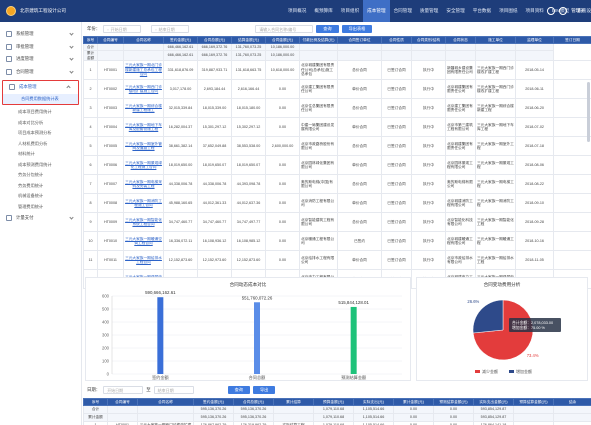 Image resolution: width=591 pixels, height=425 pixels. What do you see at coordinates (327, 29) in the screenshot?
I see `search-button: 查询` at bounding box center [327, 29].